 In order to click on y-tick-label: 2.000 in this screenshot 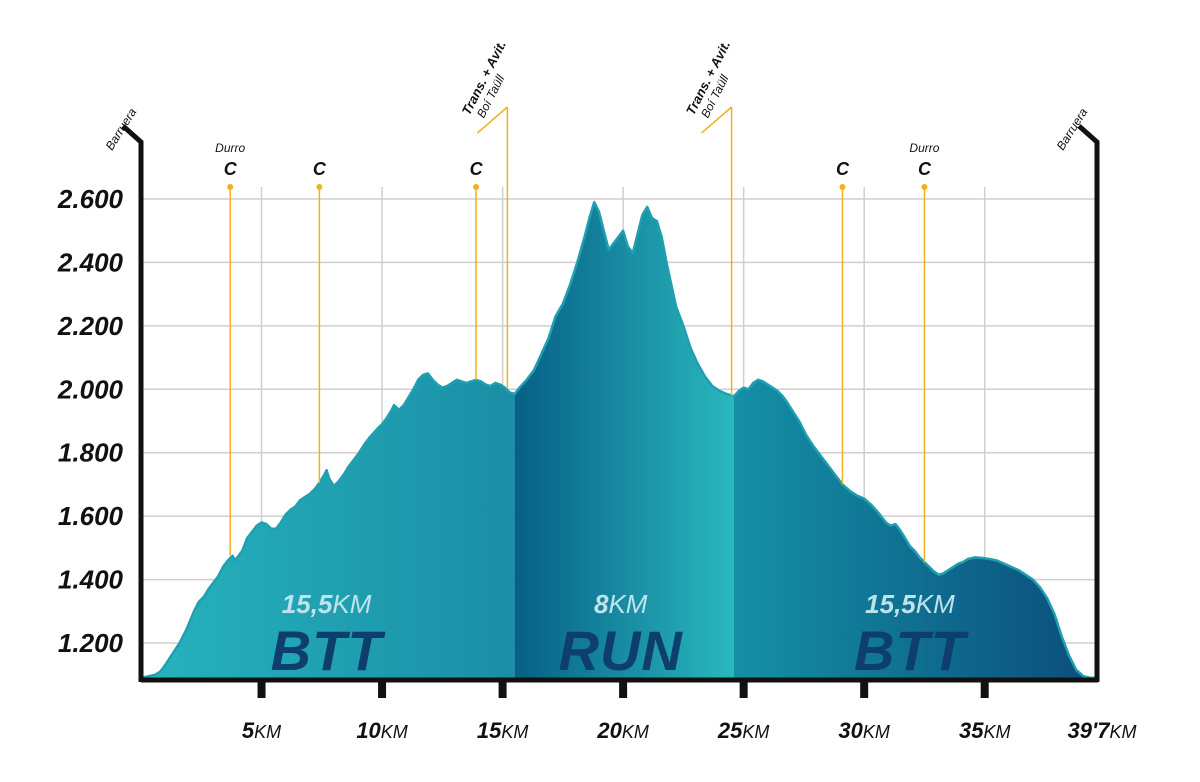, I will do `click(90, 389)`.